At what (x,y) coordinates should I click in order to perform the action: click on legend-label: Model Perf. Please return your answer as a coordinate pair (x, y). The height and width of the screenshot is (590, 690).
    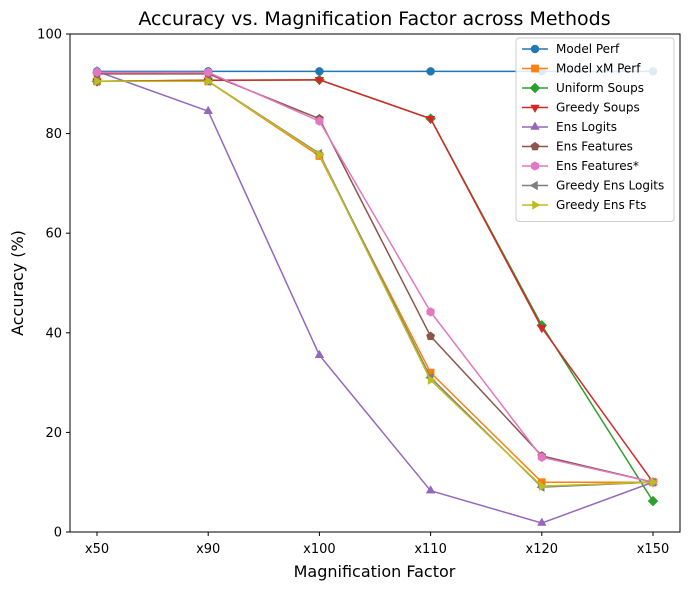
    Looking at the image, I should click on (588, 49).